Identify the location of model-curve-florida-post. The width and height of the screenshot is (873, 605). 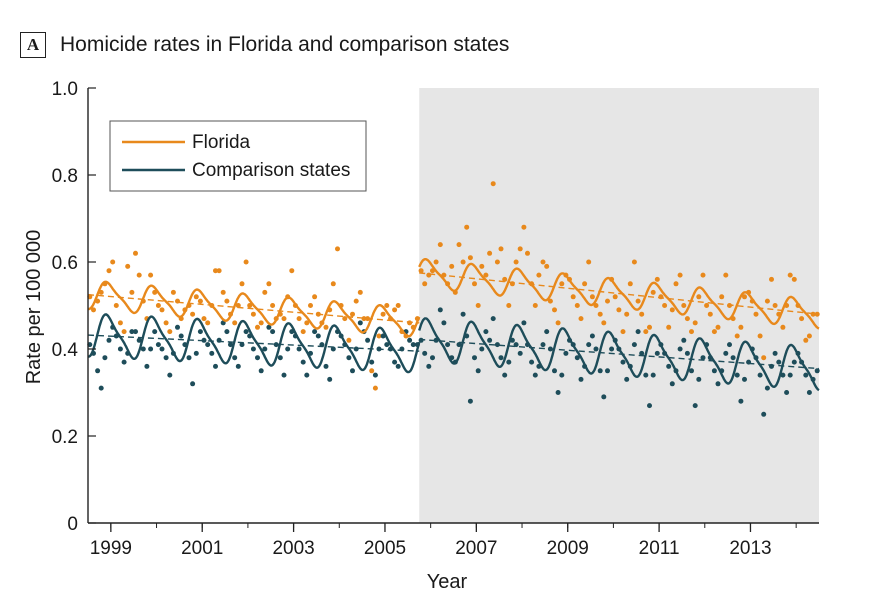
(619, 294).